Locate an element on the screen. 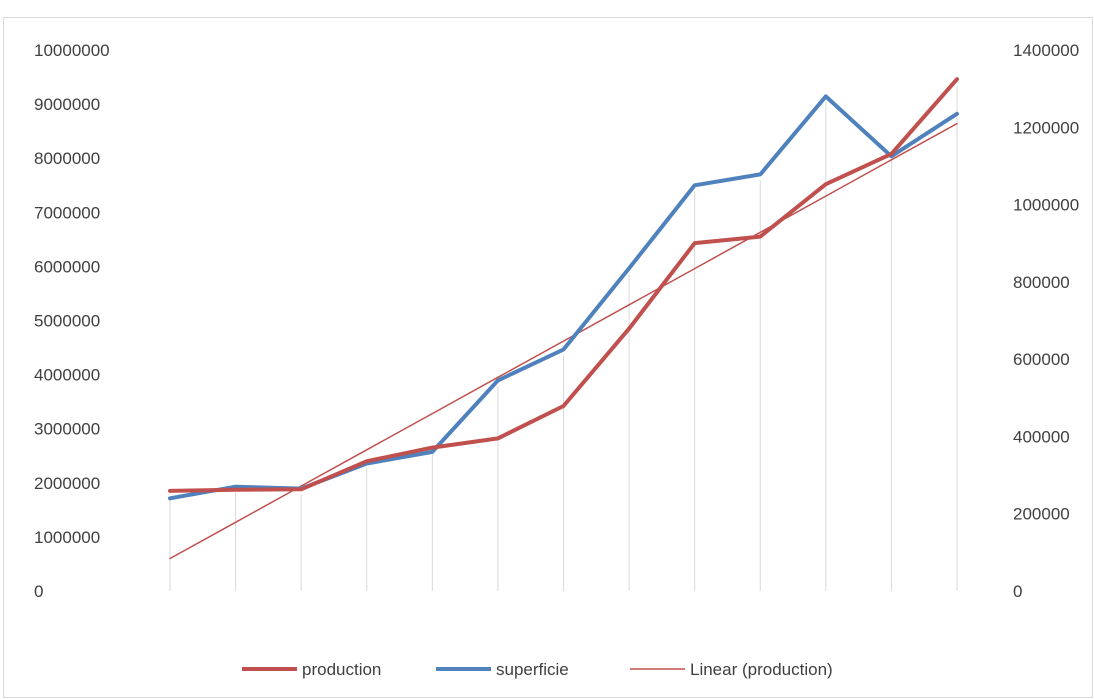 The width and height of the screenshot is (1094, 699). left-tick-label: 0 is located at coordinates (38, 591).